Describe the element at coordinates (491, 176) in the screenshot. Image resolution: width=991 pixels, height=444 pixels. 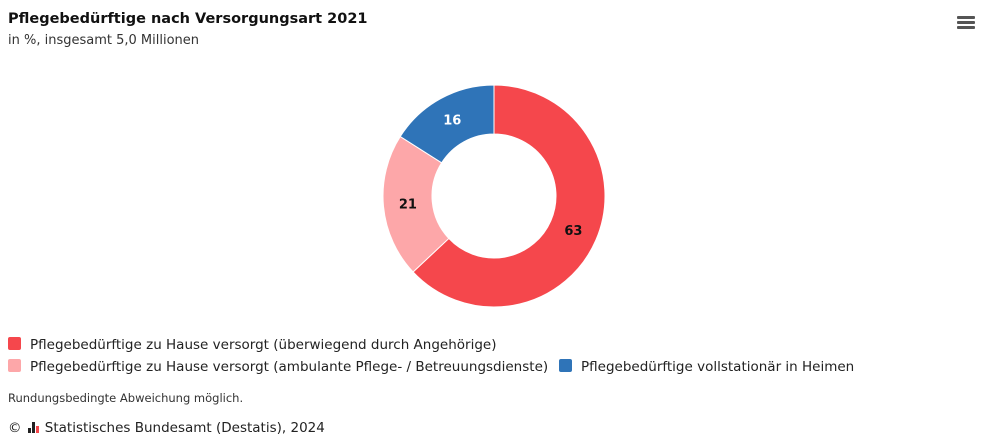
I see `donut-data-labels: 63 21 16` at that location.